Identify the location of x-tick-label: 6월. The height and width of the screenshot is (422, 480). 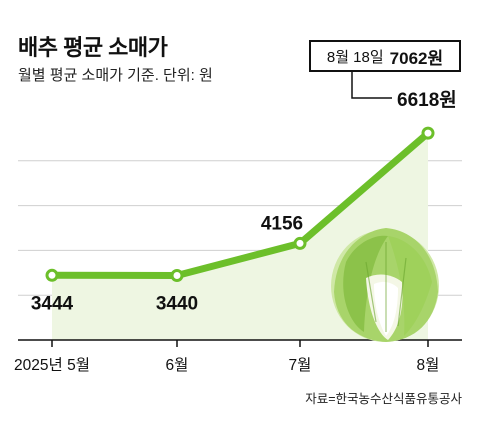
(177, 365).